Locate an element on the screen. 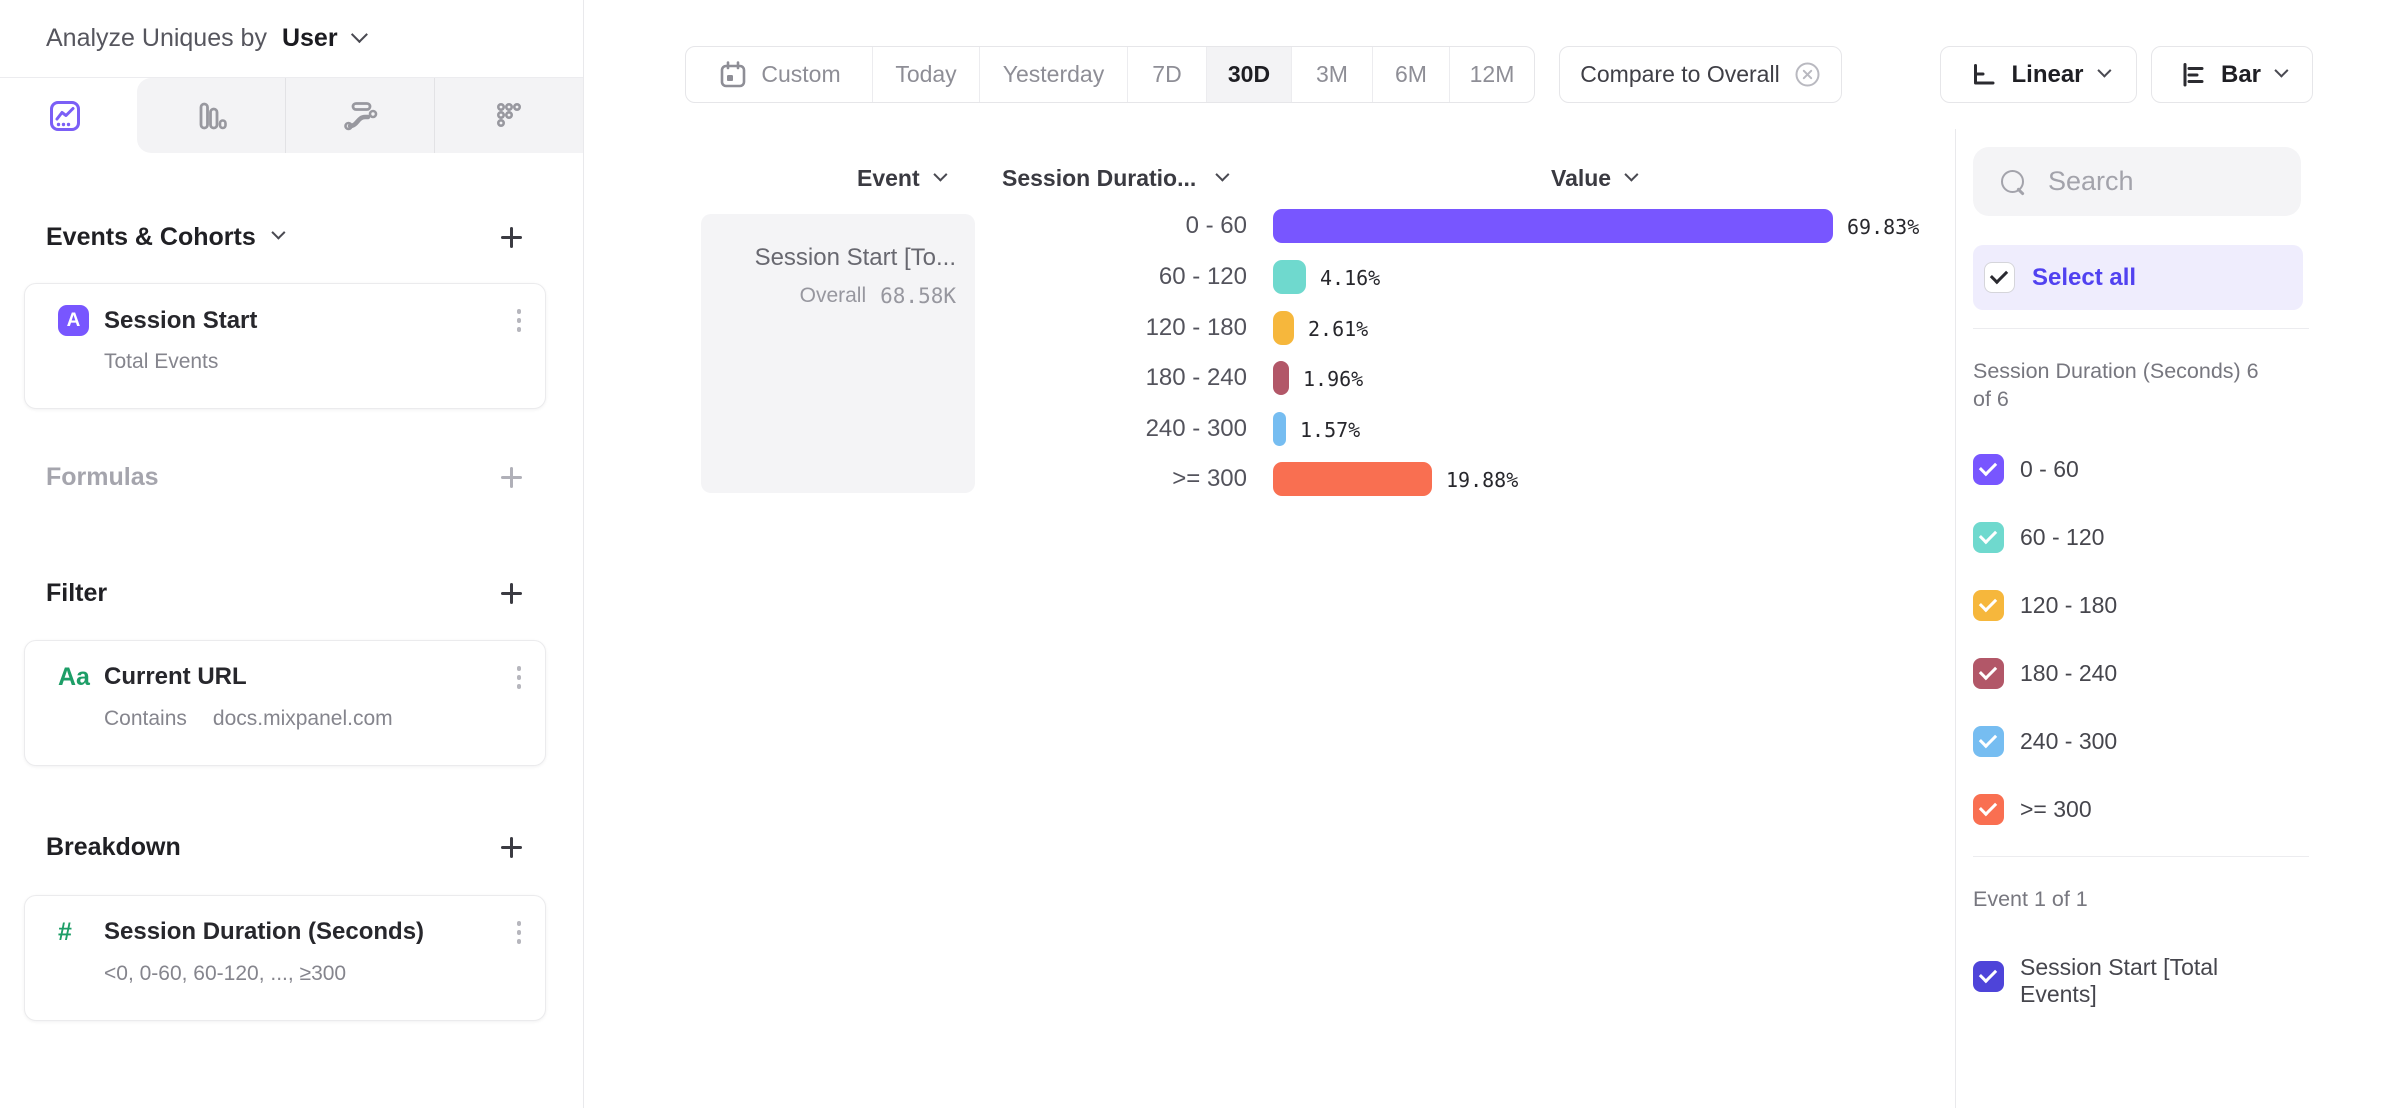  date-range-label: 6M is located at coordinates (1411, 74).